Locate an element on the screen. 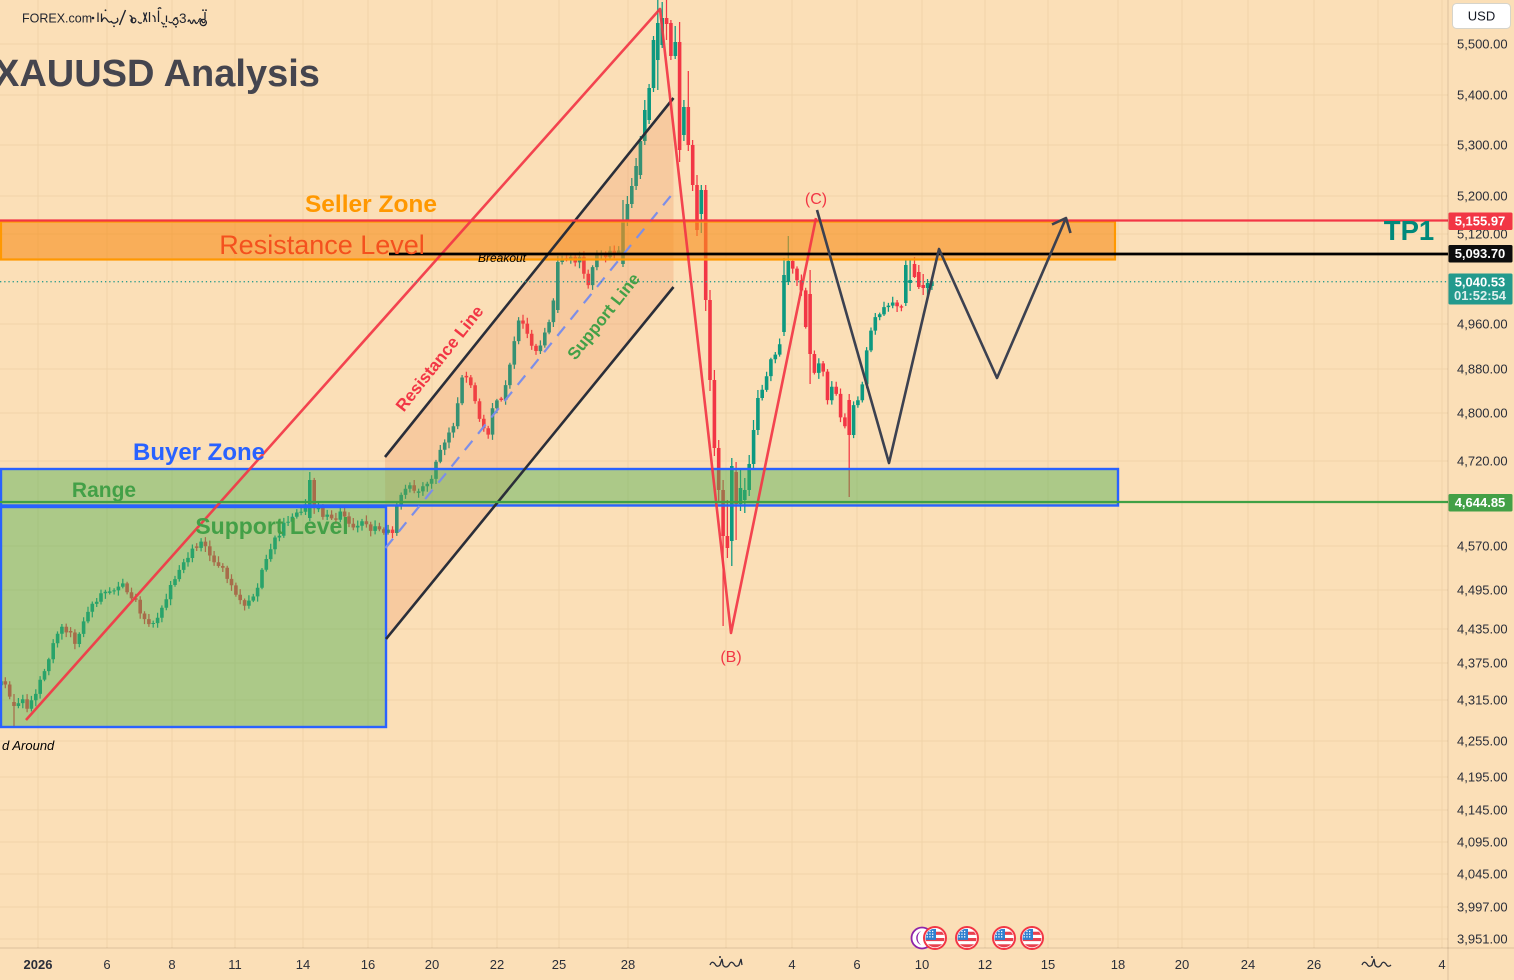 This screenshot has height=980, width=1514. svg-text: 5,400.00 is located at coordinates (1482, 95).